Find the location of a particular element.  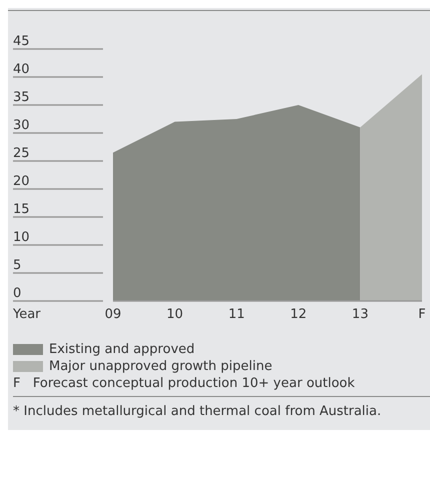

text: F Forecast conceptual production 10+ year outlook is located at coordinates (184, 383).